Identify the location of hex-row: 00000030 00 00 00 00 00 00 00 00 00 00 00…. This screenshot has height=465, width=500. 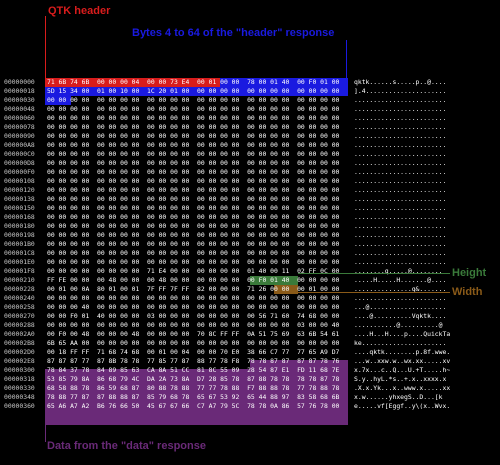
(250, 100).